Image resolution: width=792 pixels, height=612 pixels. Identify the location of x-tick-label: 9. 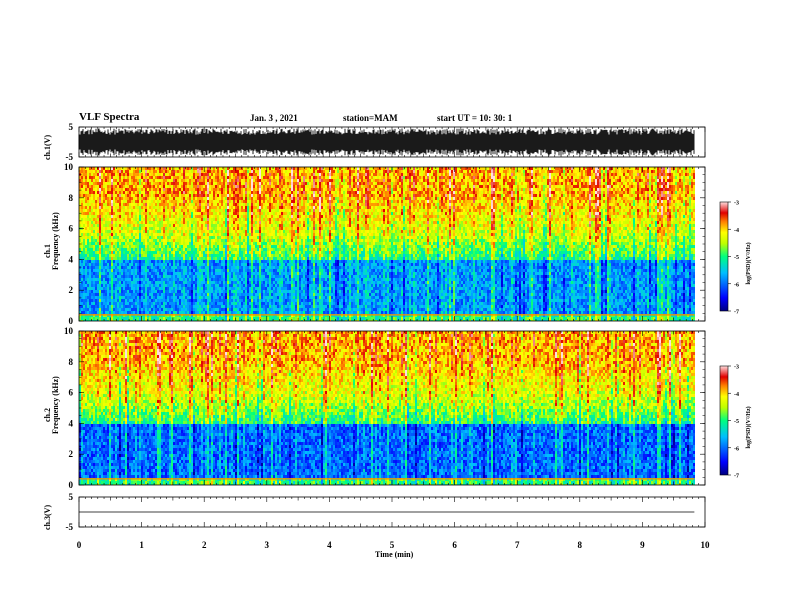
(642, 545).